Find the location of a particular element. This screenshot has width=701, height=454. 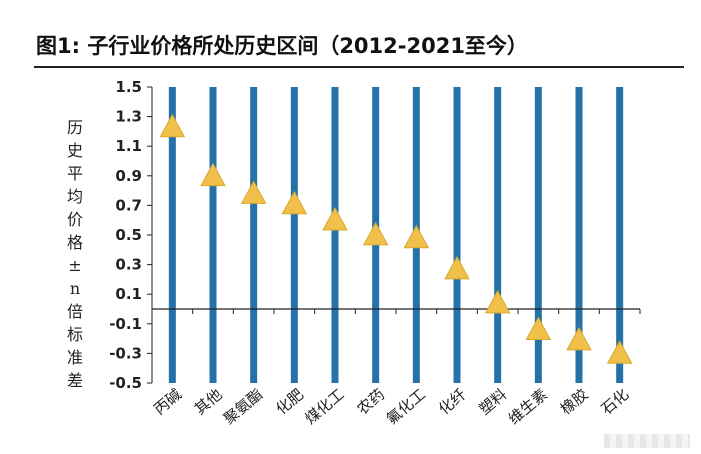

chart-title: 图1: 子行业价格所处历史区间（2012-2021至今） is located at coordinates (282, 46).